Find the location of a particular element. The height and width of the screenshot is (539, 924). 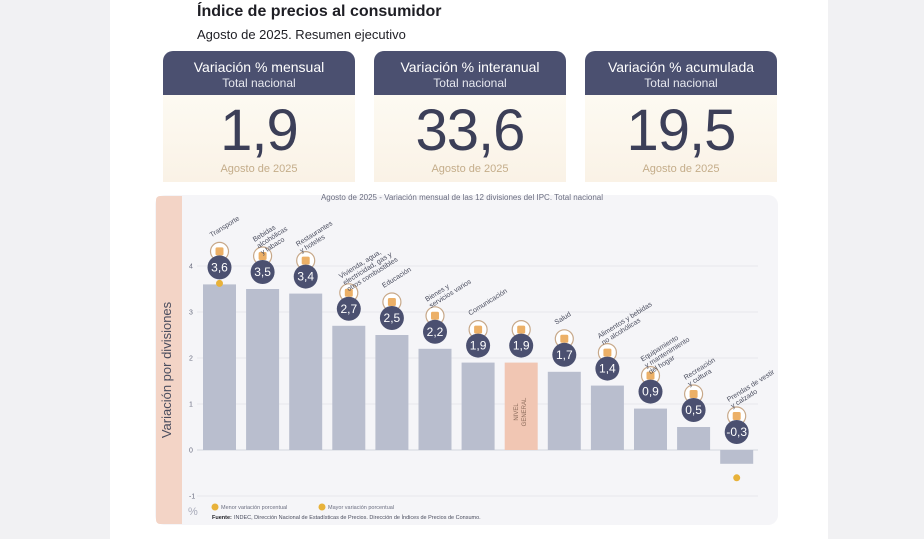

card-monthly-value: 1,9 is located at coordinates (259, 130).